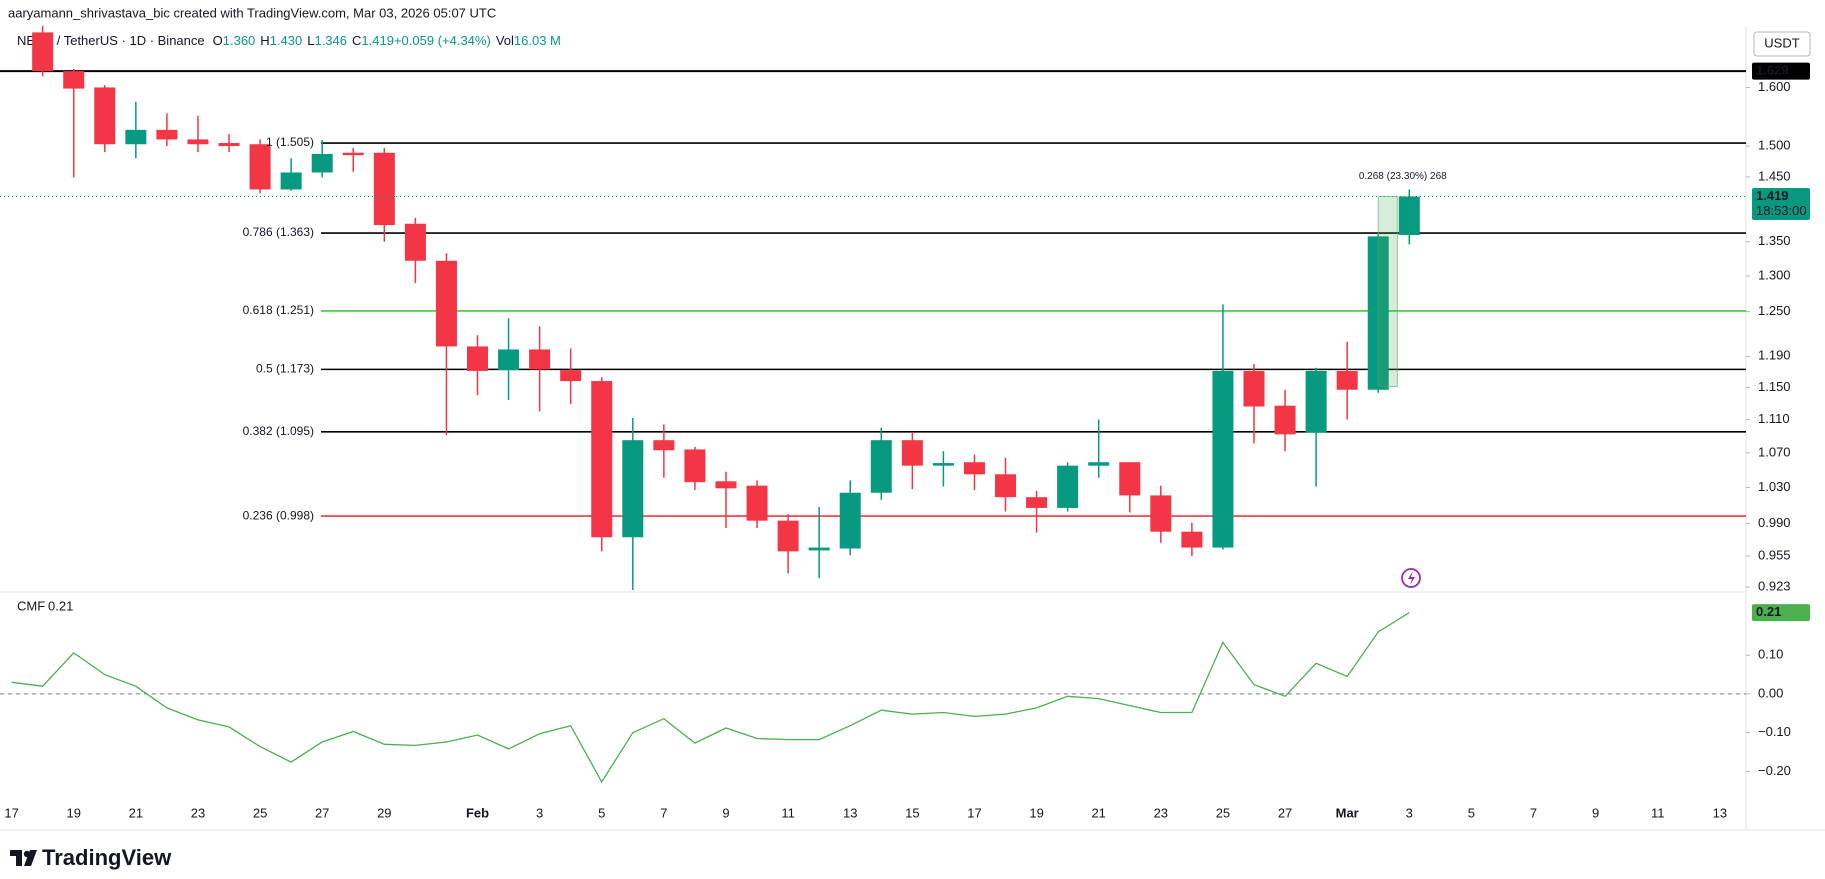  I want to click on currency: USDT, so click(1781, 42).